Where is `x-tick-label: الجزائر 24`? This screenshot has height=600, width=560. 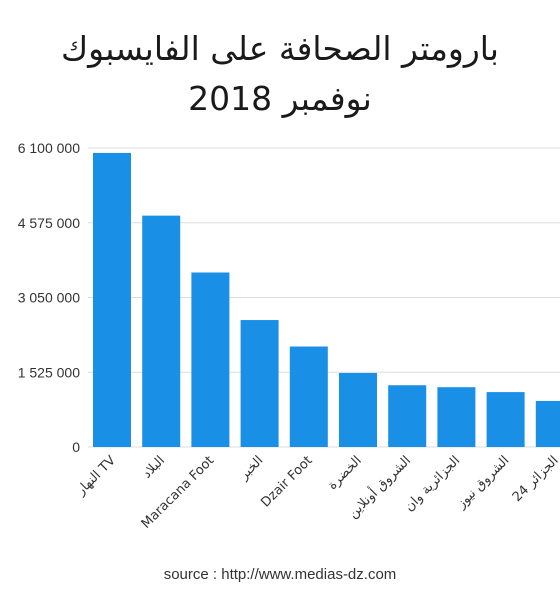
x-tick-label: الجزائر 24 is located at coordinates (535, 479).